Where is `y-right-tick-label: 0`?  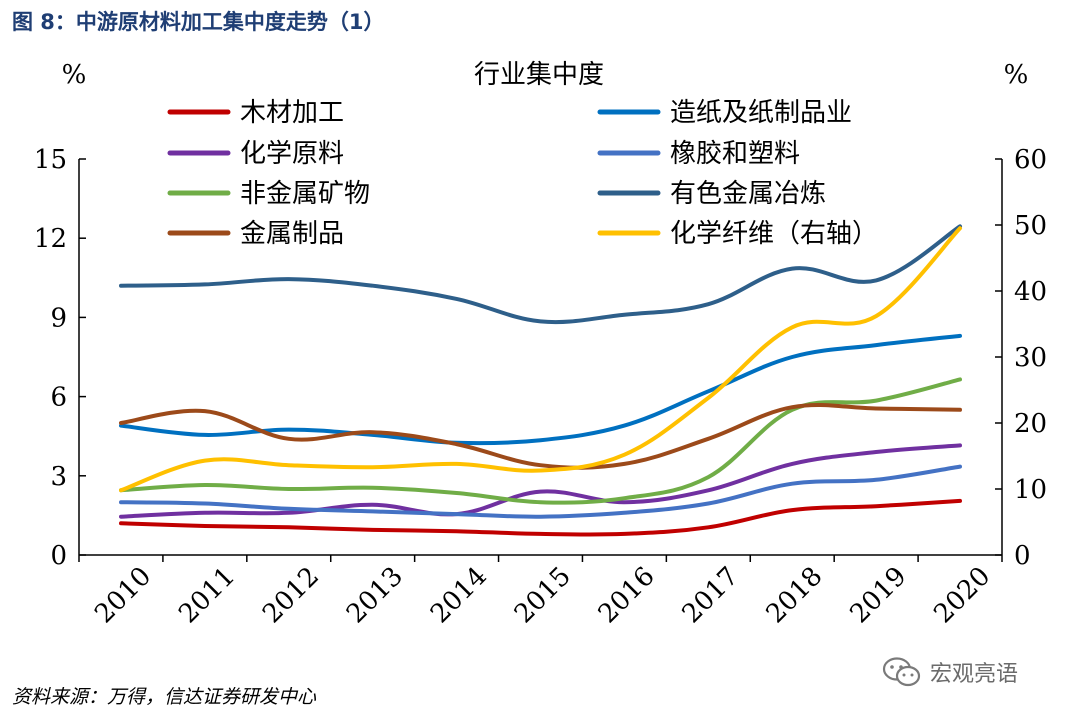
y-right-tick-label: 0 is located at coordinates (1022, 556).